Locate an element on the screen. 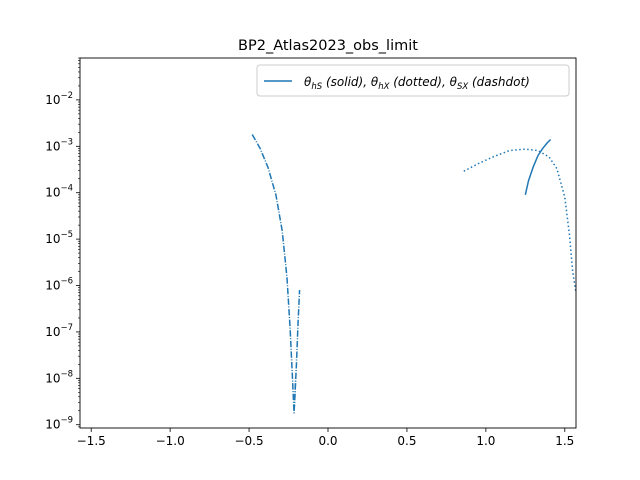 The height and width of the screenshot is (480, 640). legend: θhS (solid), θhX (dotted), θSX (dashdot) is located at coordinates (413, 80).